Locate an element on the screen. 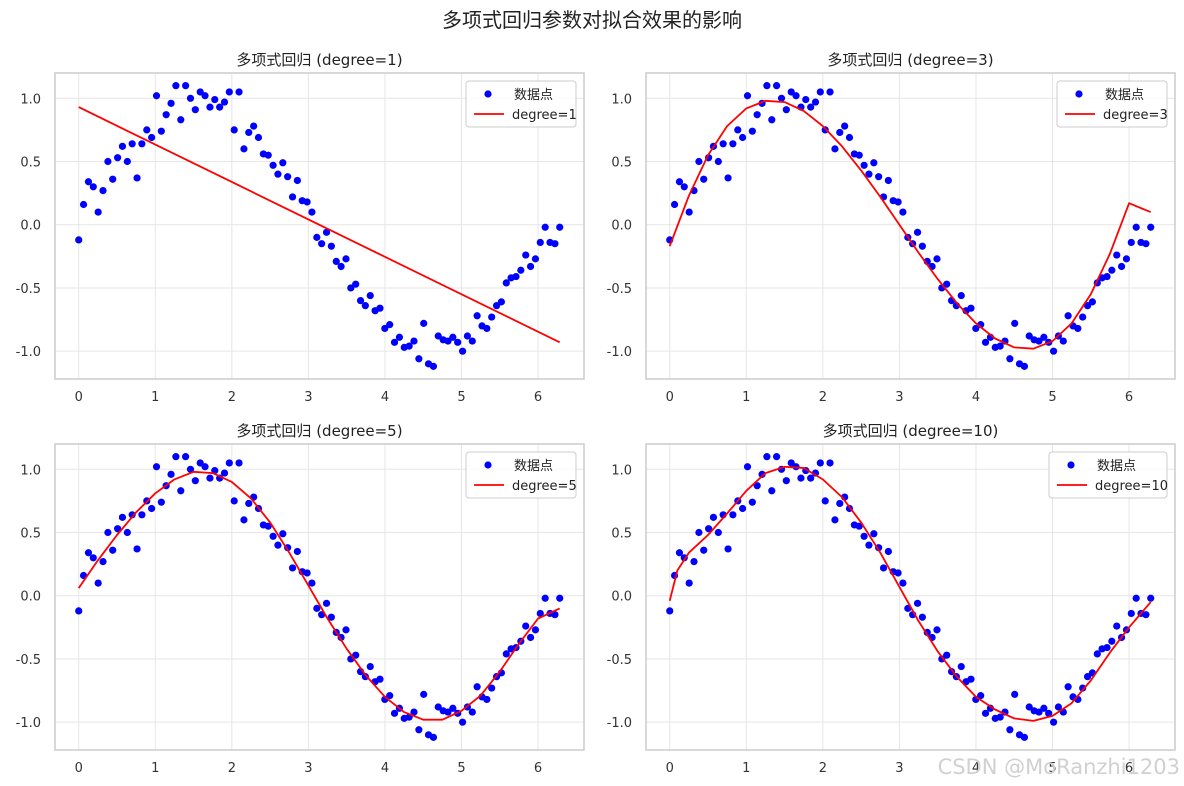 The image size is (1184, 786). x-tick-label: 5 is located at coordinates (1052, 768).